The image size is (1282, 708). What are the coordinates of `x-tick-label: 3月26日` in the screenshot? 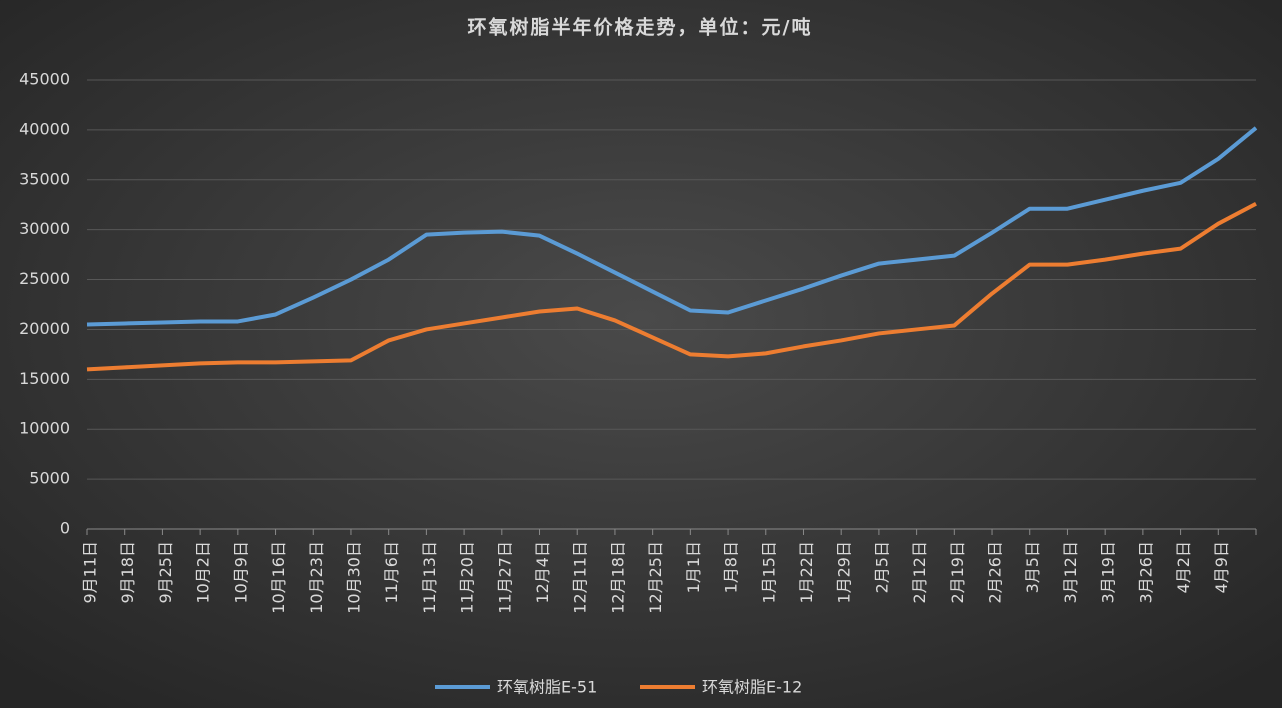 It's located at (1145, 572).